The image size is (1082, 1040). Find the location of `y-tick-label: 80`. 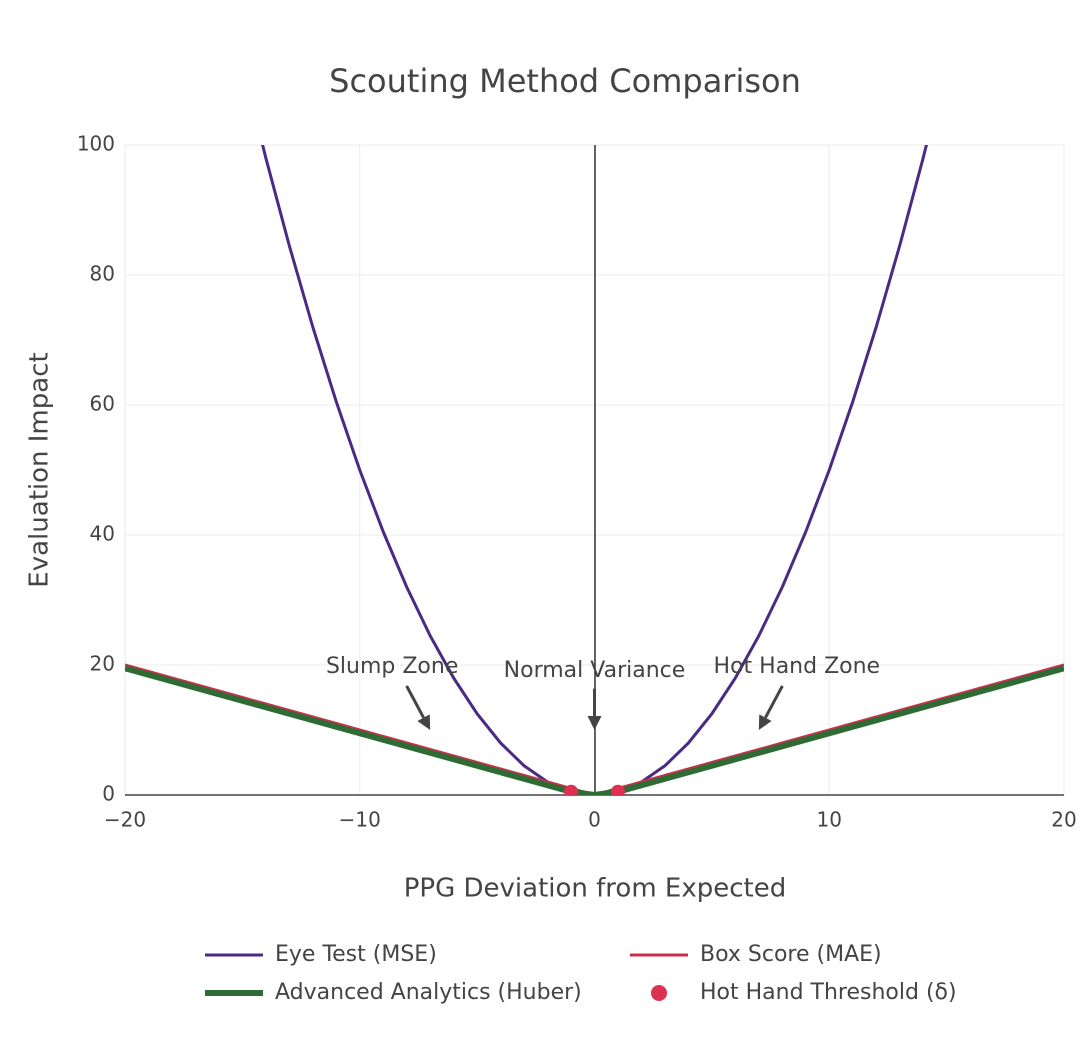

y-tick-label: 80 is located at coordinates (102, 274).